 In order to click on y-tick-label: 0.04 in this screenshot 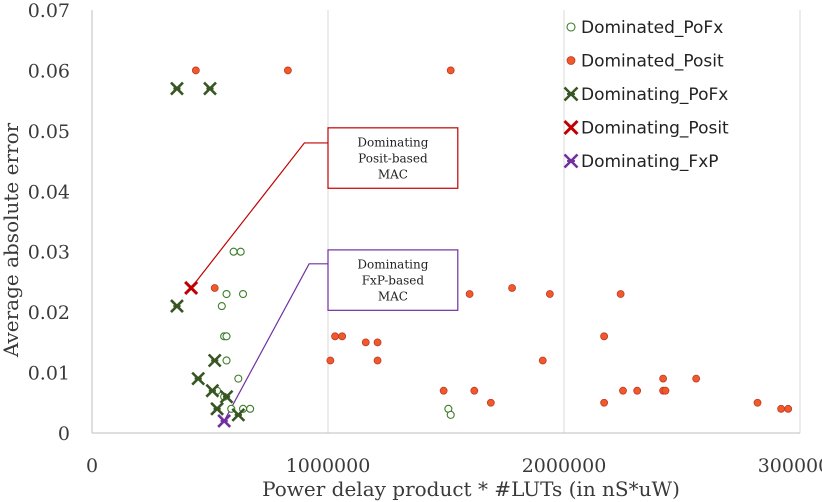, I will do `click(49, 192)`.